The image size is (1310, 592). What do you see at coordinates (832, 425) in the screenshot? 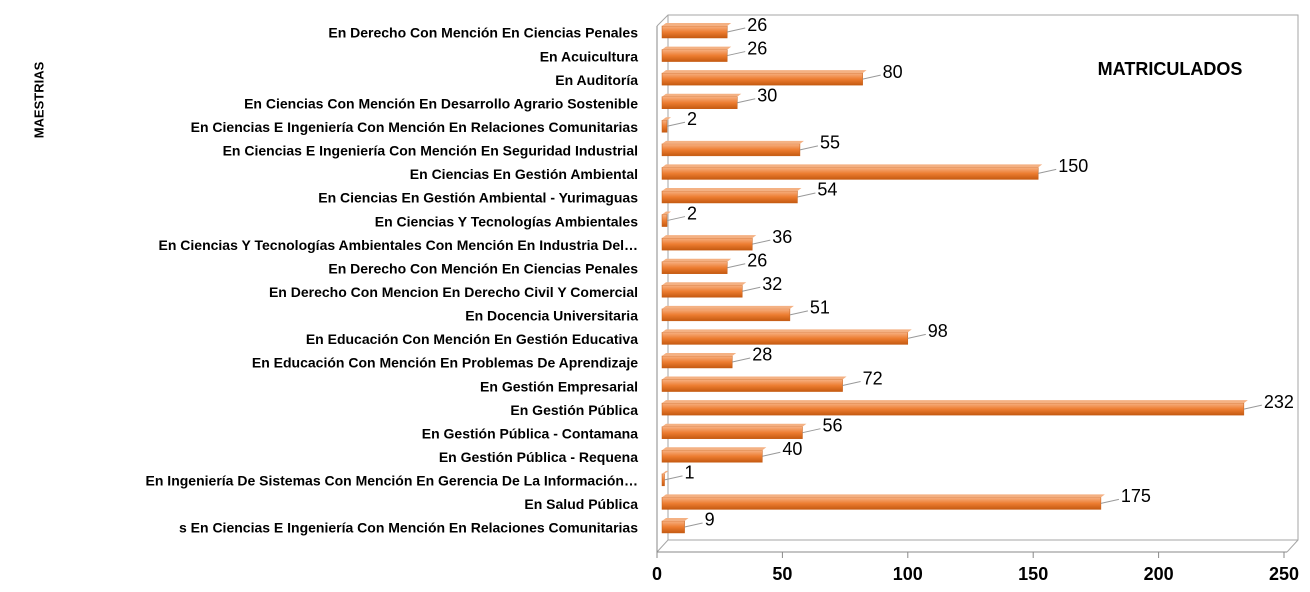
I see `data-label: 56` at bounding box center [832, 425].